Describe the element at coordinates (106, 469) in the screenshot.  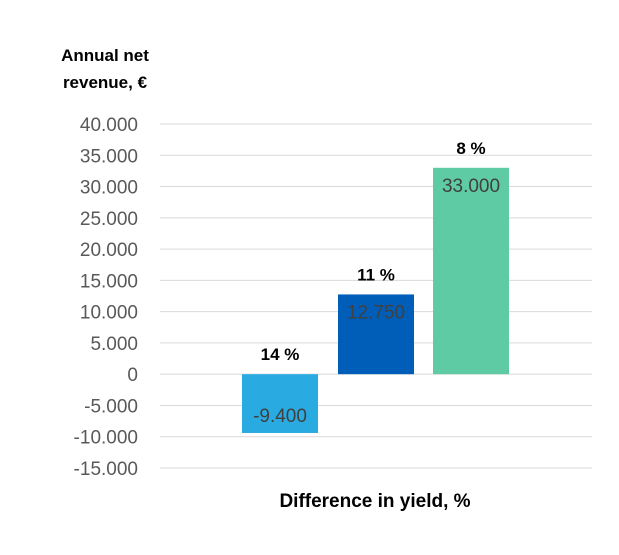
I see `y-tick-label: -15.000` at that location.